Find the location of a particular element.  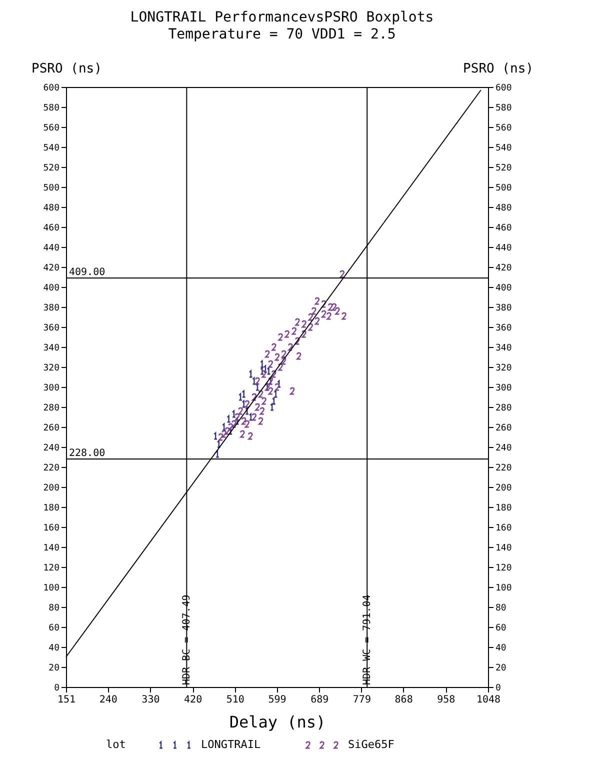

y-tick-label: 20 is located at coordinates (54, 669).